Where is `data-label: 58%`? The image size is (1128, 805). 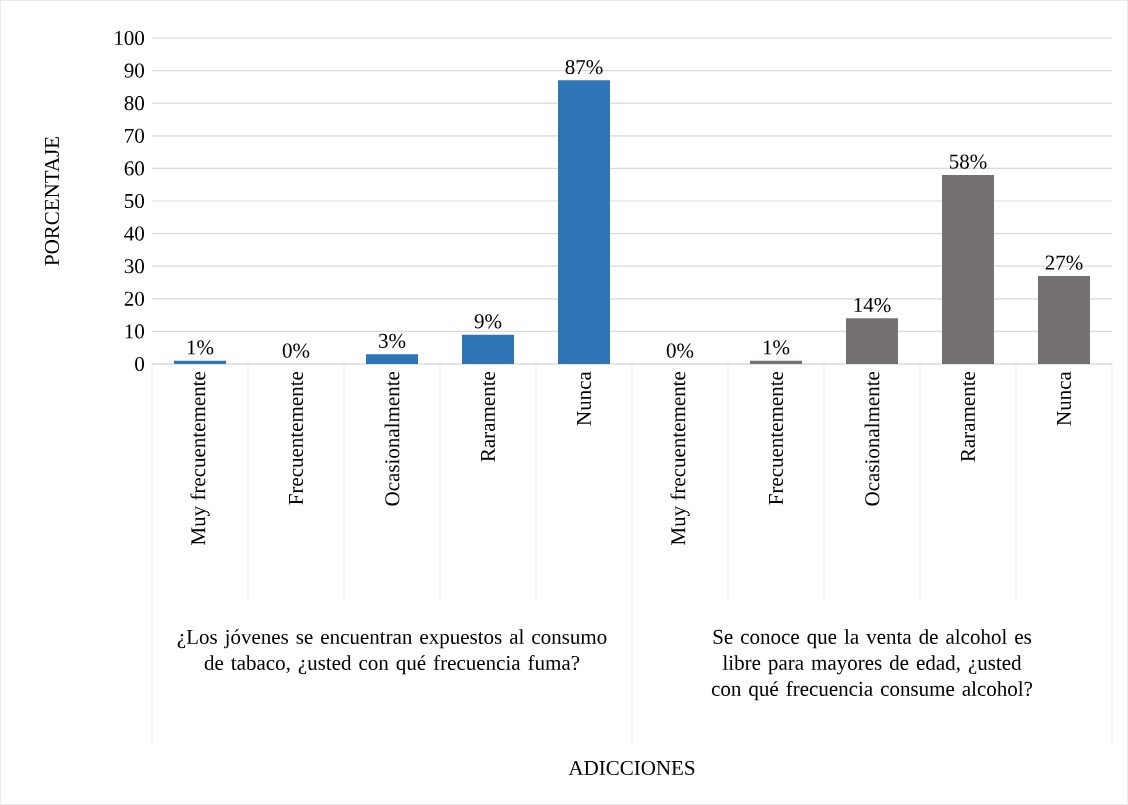
data-label: 58% is located at coordinates (968, 161).